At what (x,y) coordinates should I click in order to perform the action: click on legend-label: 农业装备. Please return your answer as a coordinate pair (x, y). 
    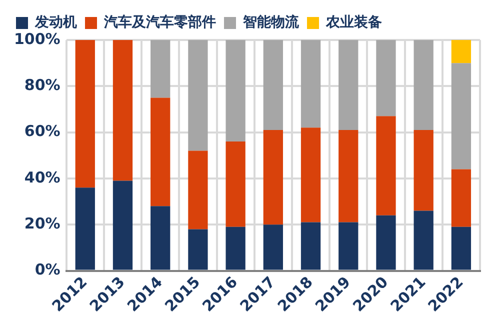
    Looking at the image, I should click on (353, 22).